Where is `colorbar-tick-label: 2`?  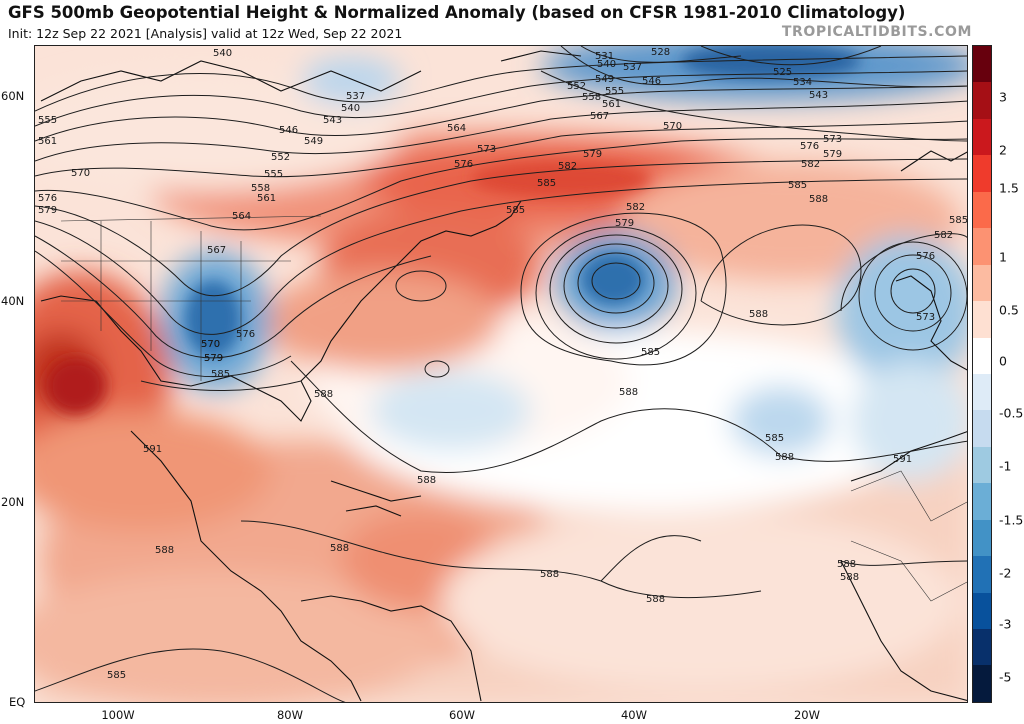 colorbar-tick-label: 2 is located at coordinates (1003, 150).